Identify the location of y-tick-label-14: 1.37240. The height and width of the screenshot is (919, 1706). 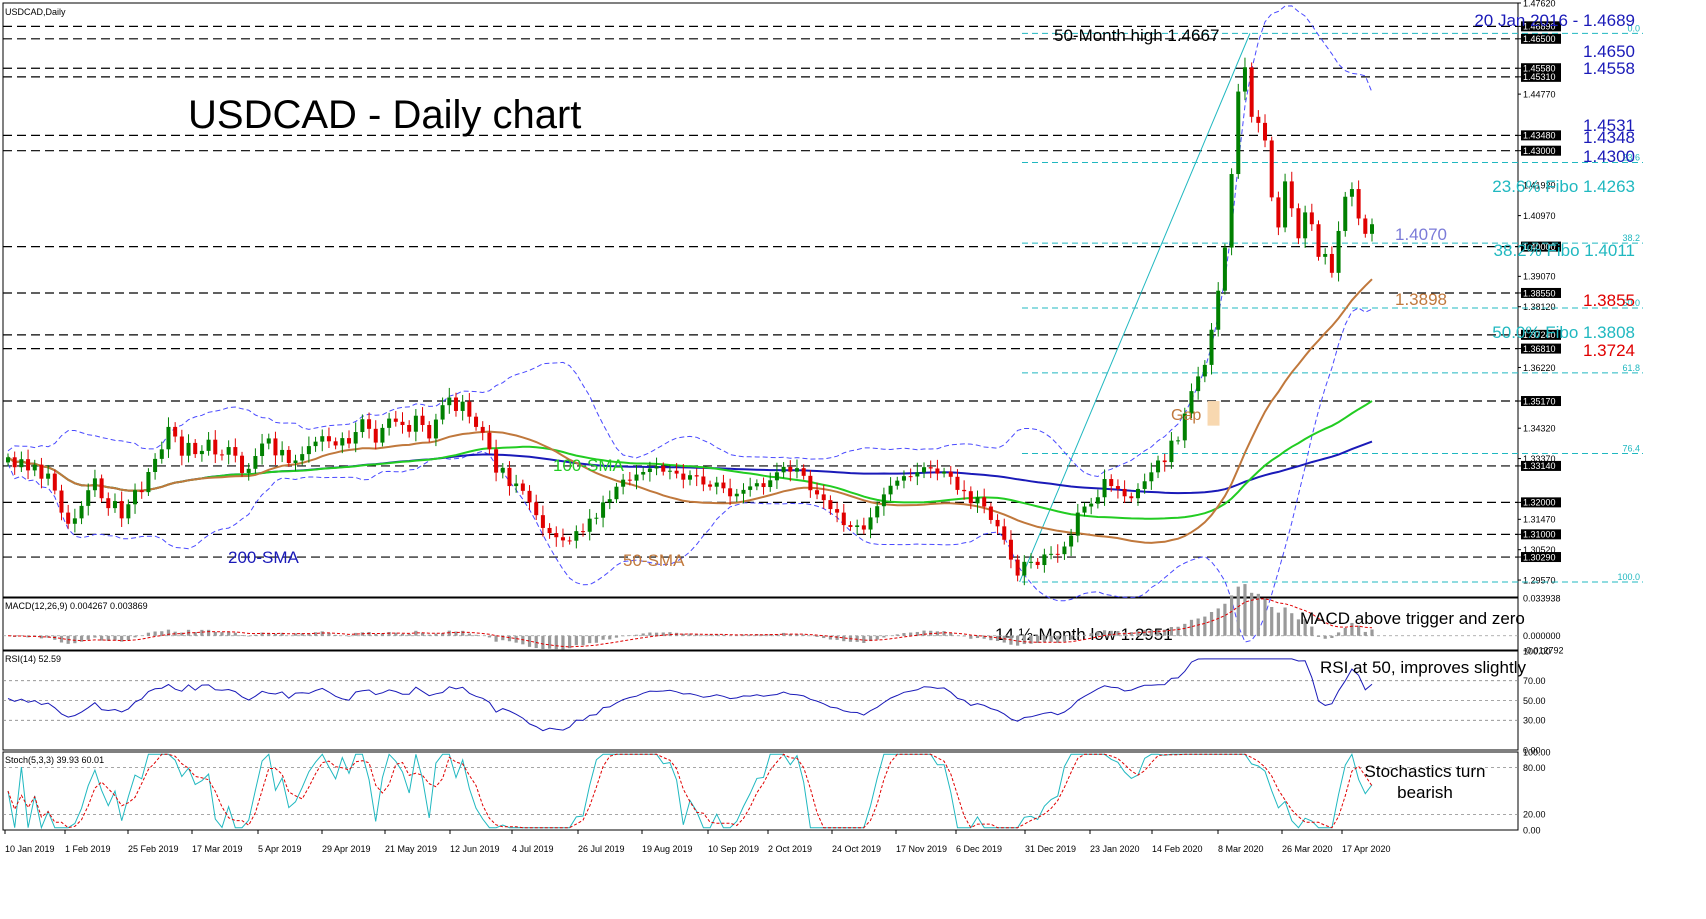
(1539, 335).